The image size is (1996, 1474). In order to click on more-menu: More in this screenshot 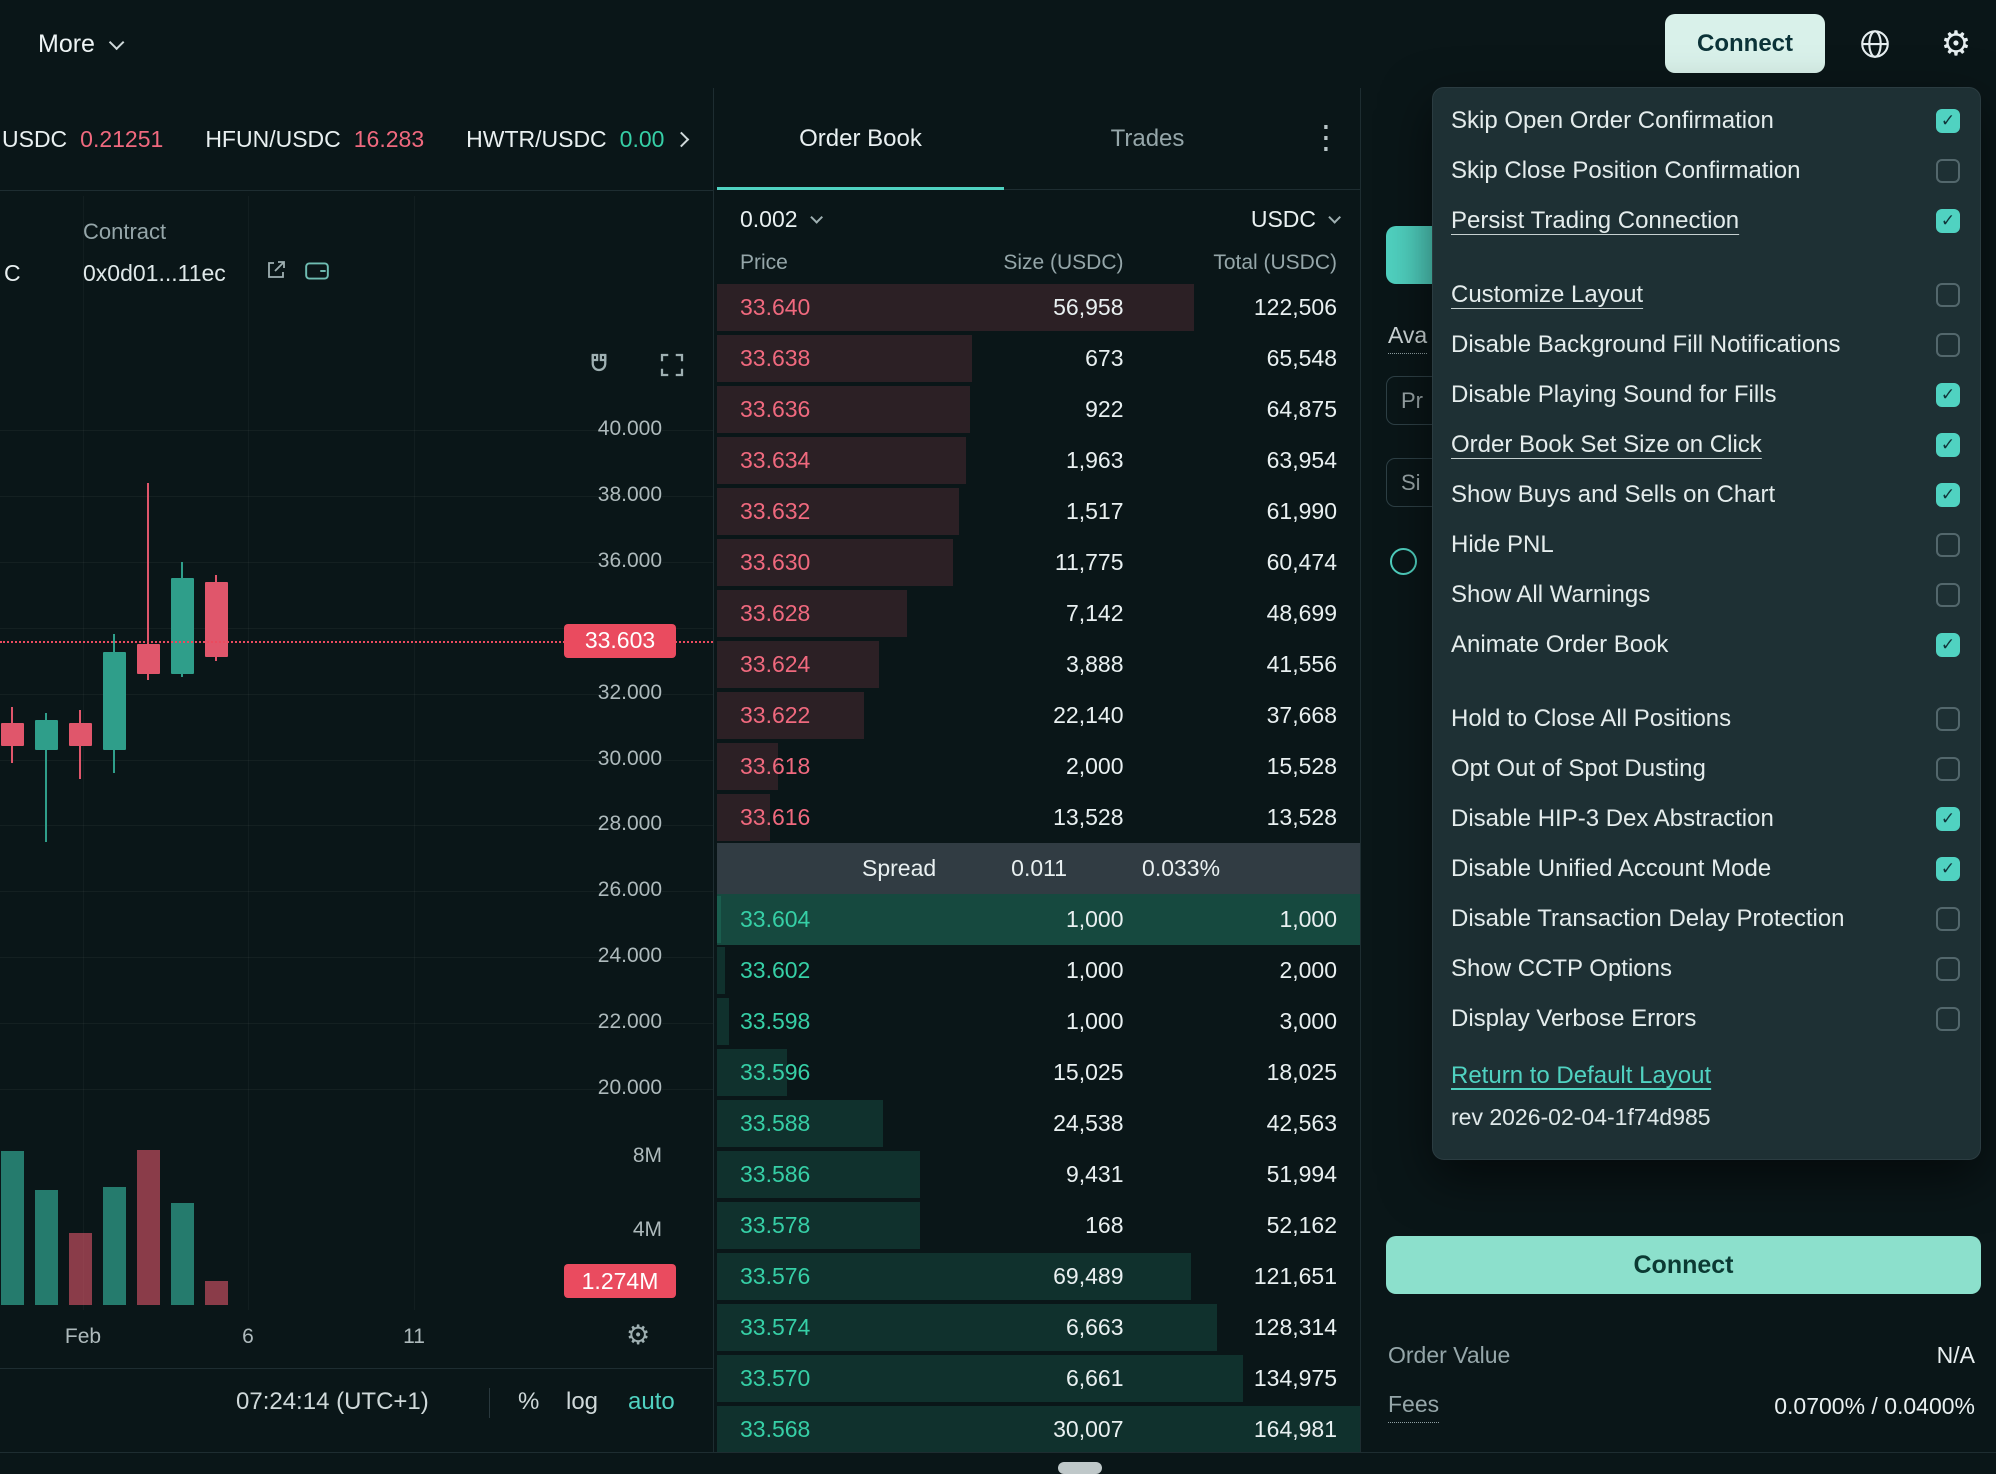, I will do `click(81, 44)`.